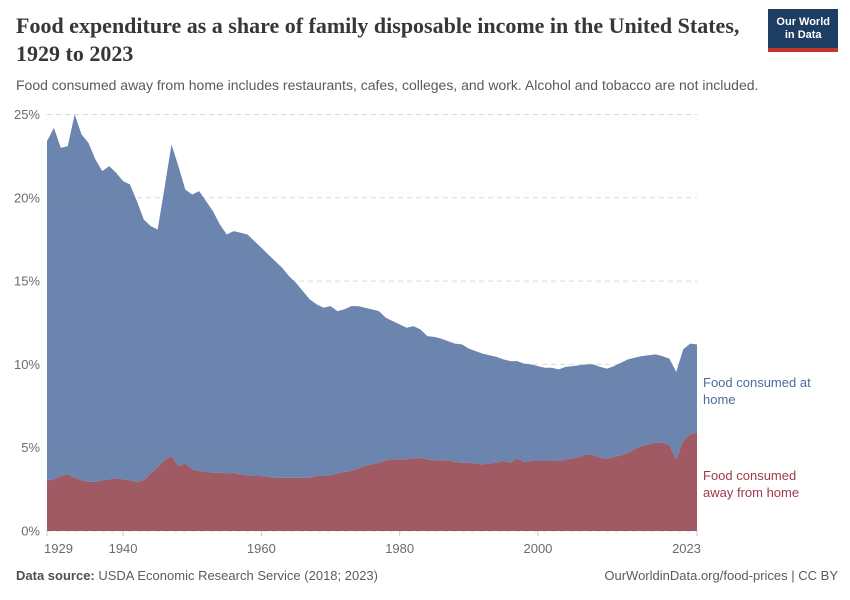 The height and width of the screenshot is (600, 850). Describe the element at coordinates (123, 548) in the screenshot. I see `x-tick-label-1940: 1940` at that location.